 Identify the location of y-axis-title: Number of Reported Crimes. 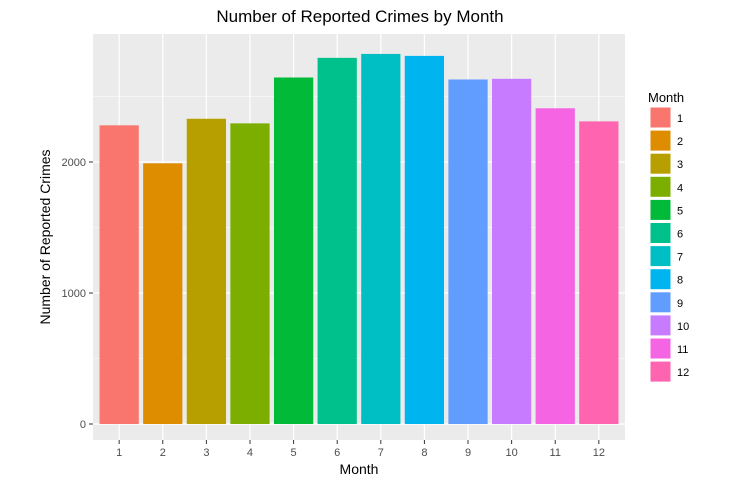
(45, 236).